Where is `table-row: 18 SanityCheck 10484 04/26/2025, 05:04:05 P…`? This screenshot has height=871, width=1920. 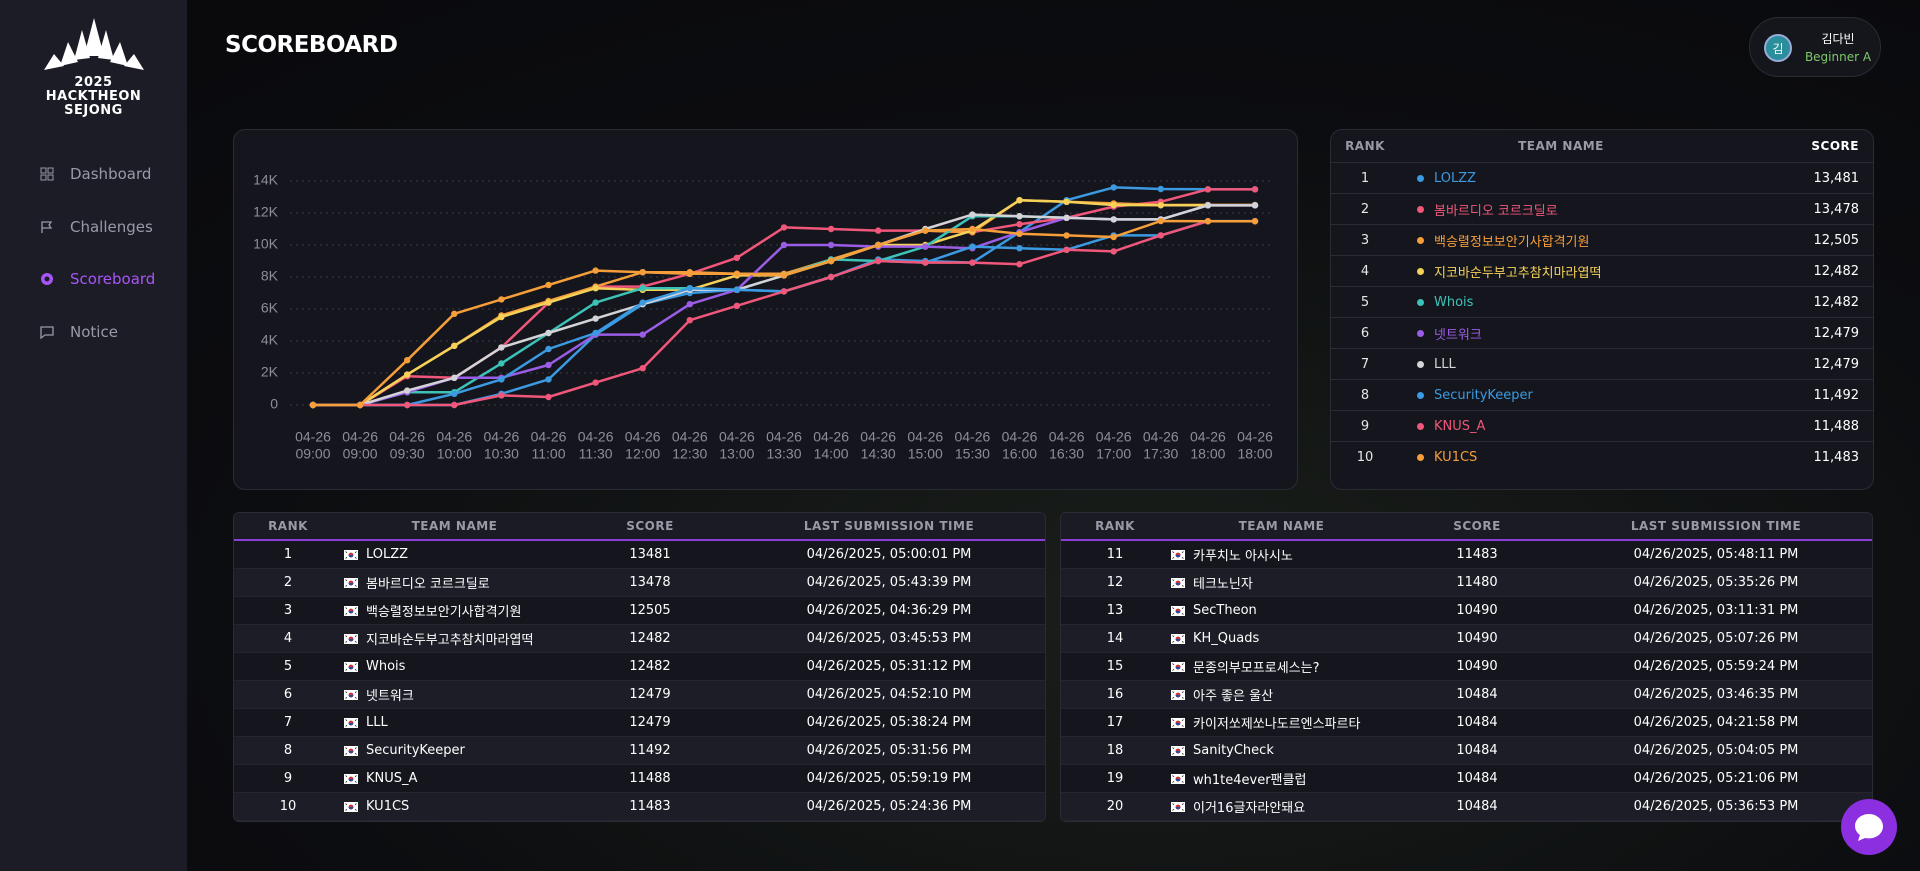
table-row: 18 SanityCheck 10484 04/26/2025, 05:04:05 P… is located at coordinates (1466, 751).